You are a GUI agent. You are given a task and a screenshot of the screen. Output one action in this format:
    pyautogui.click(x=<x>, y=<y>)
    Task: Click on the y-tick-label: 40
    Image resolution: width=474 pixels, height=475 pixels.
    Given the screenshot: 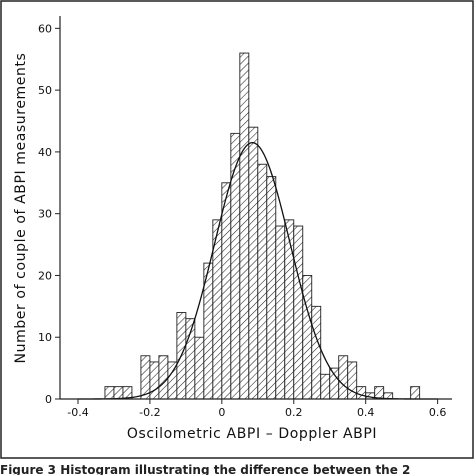 What is the action you would take?
    pyautogui.click(x=45, y=152)
    